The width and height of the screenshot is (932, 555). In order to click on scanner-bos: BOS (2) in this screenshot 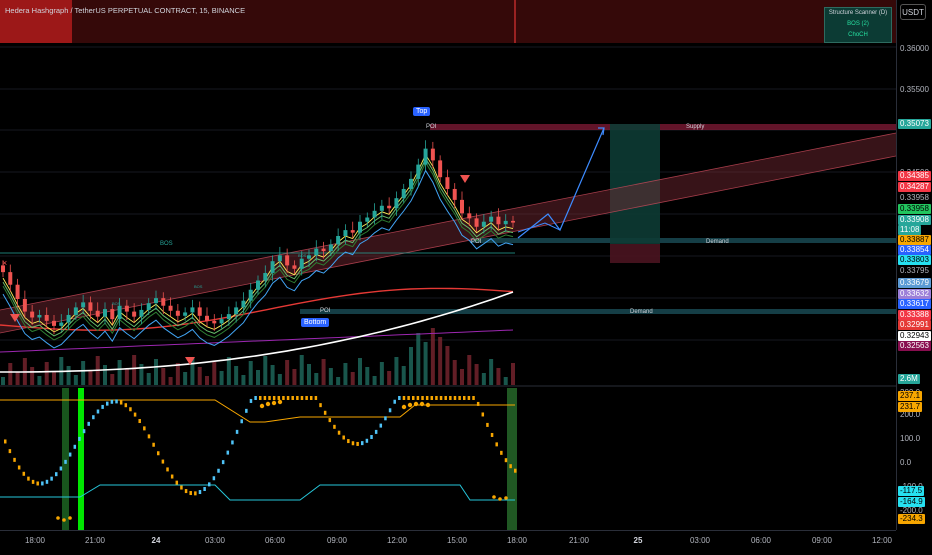, I will do `click(858, 24)`.